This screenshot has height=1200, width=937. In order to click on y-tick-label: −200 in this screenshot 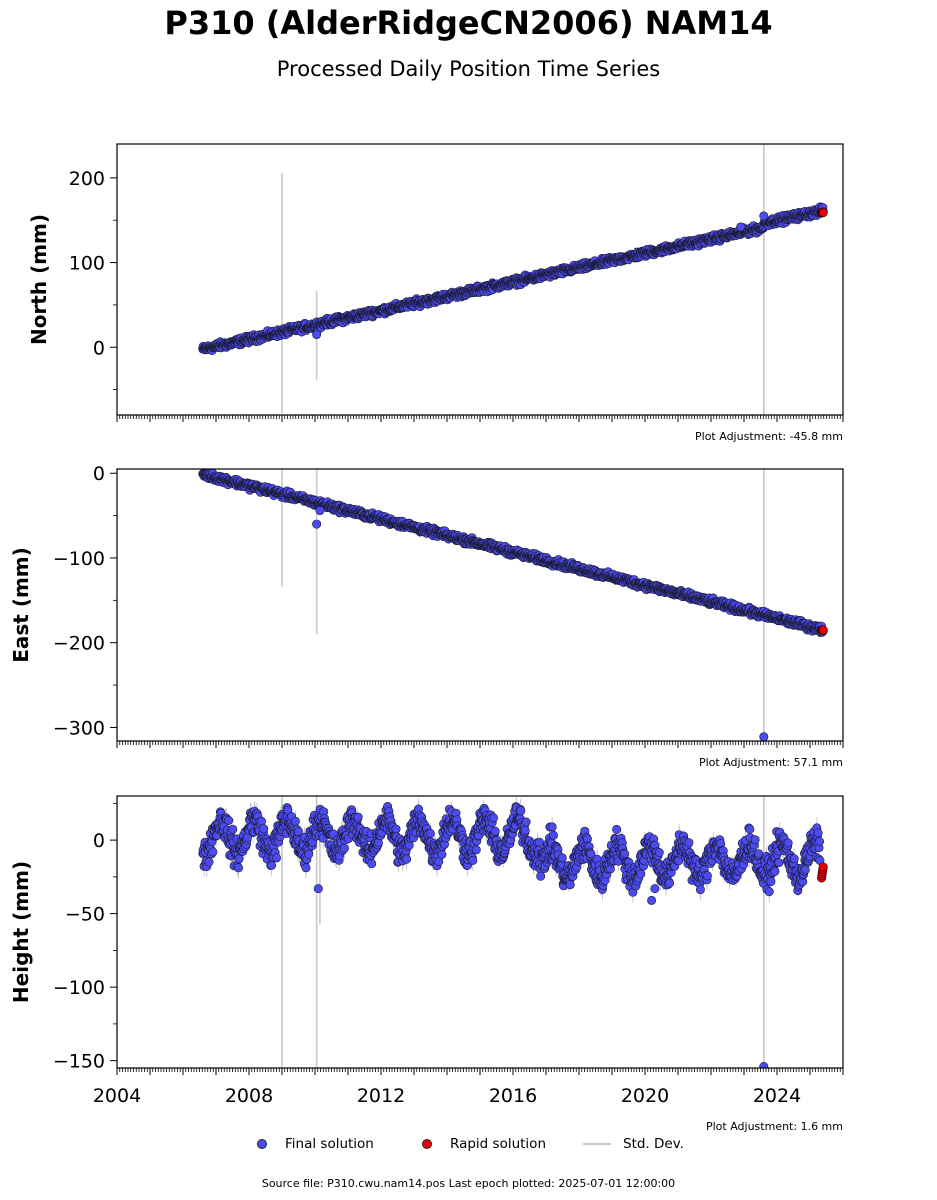, I will do `click(79, 644)`.